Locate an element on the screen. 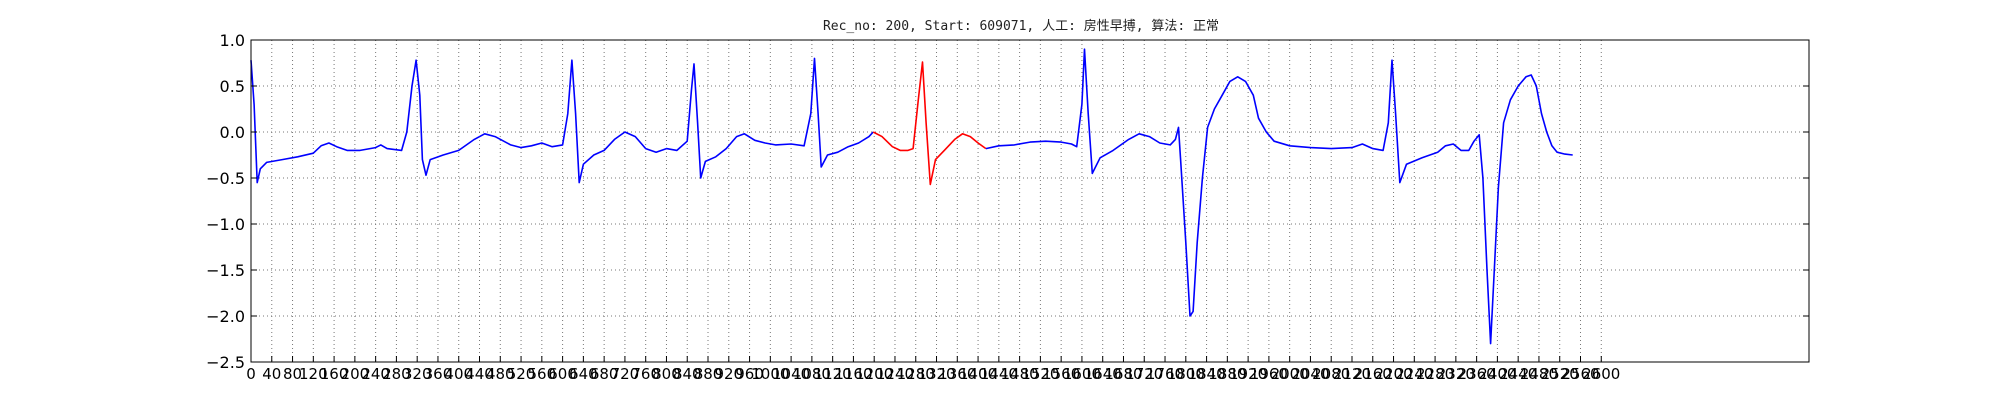 The width and height of the screenshot is (2000, 400). x-tick-label: 1880 is located at coordinates (1227, 374).